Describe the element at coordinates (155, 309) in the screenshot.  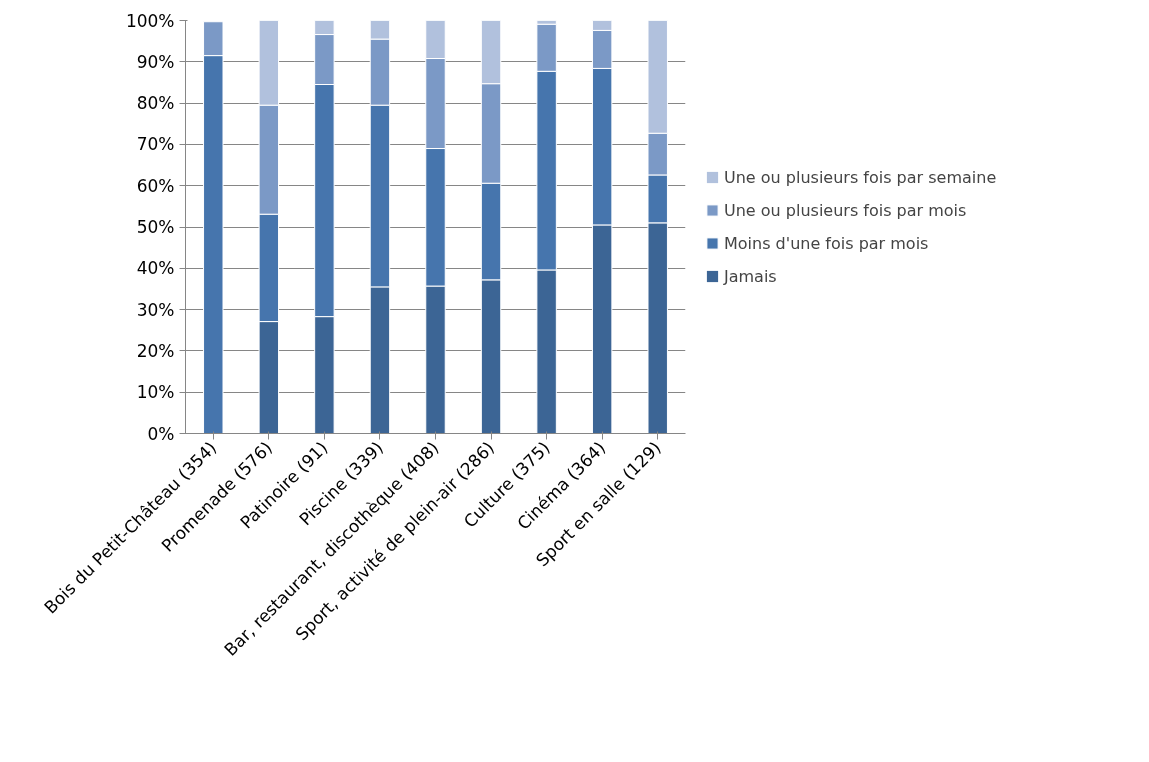
I see `y-tick-label: 30%` at that location.